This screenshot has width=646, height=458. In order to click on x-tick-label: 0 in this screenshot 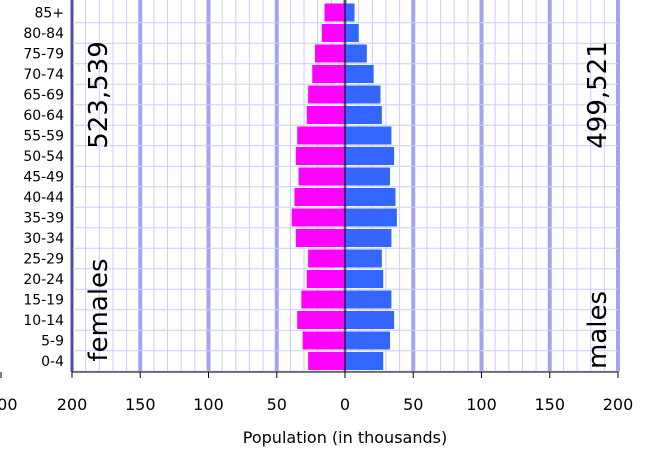, I will do `click(345, 404)`.